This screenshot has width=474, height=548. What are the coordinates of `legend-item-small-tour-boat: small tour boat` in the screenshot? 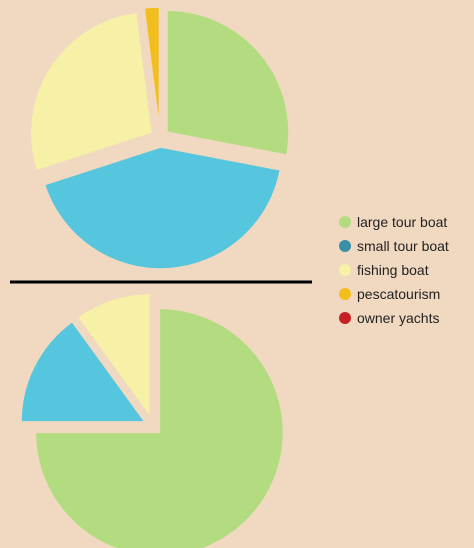 It's located at (394, 246).